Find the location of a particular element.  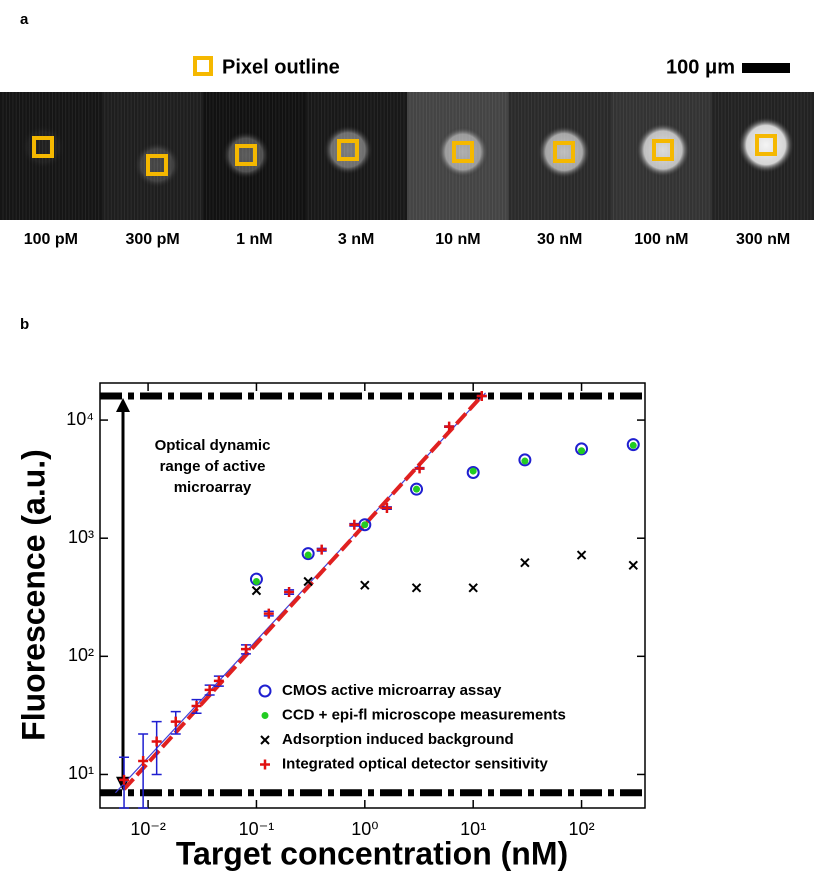

x-tick-label: 10² is located at coordinates (582, 829).